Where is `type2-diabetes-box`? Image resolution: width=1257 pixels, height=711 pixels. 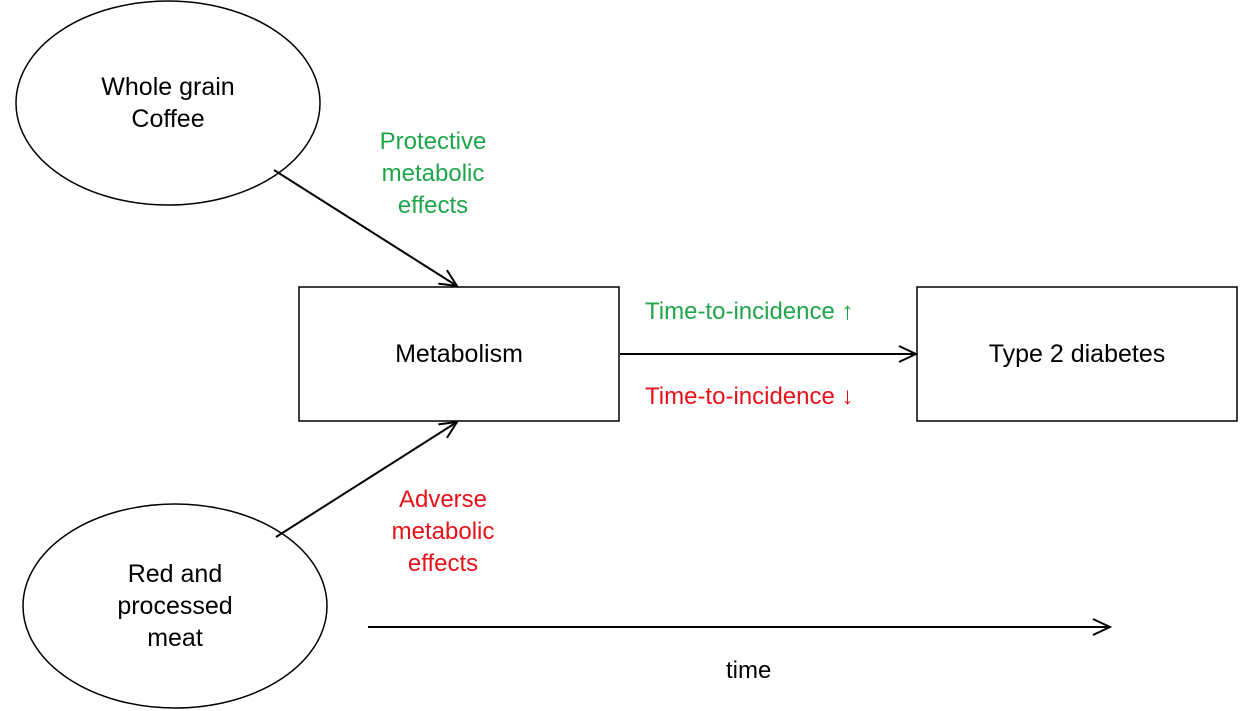
type2-diabetes-box is located at coordinates (1077, 354).